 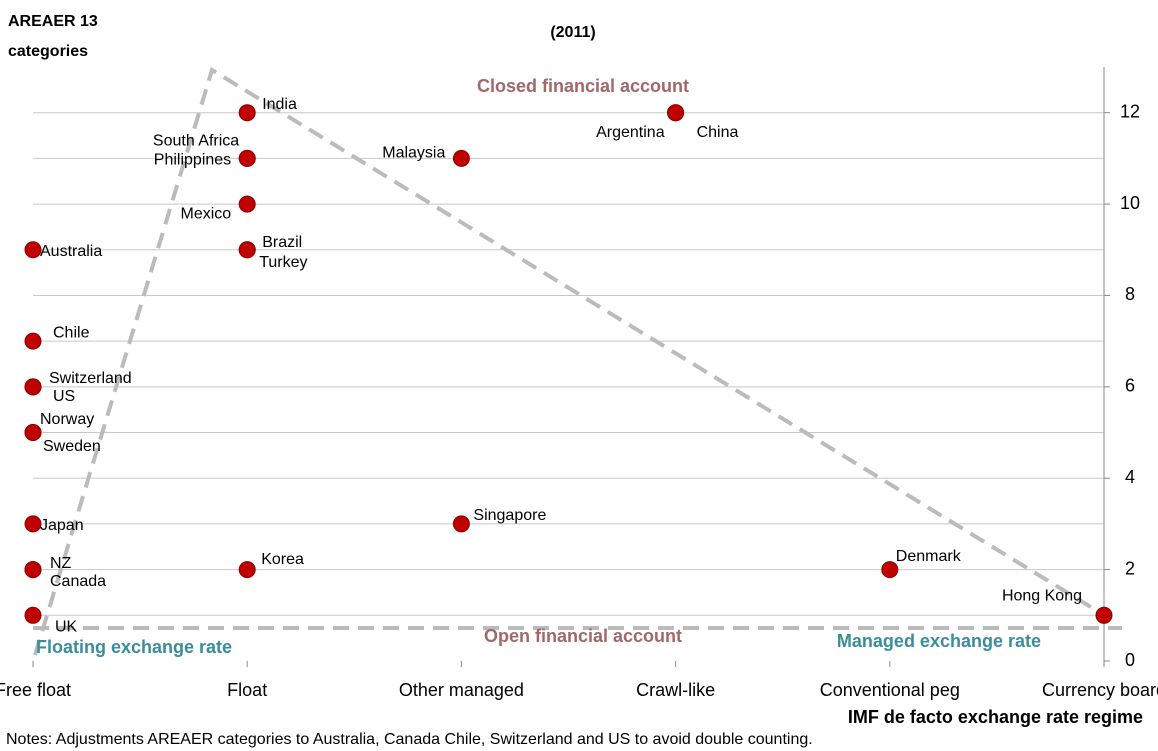 I want to click on point-label: Hong Kong, so click(x=1042, y=596).